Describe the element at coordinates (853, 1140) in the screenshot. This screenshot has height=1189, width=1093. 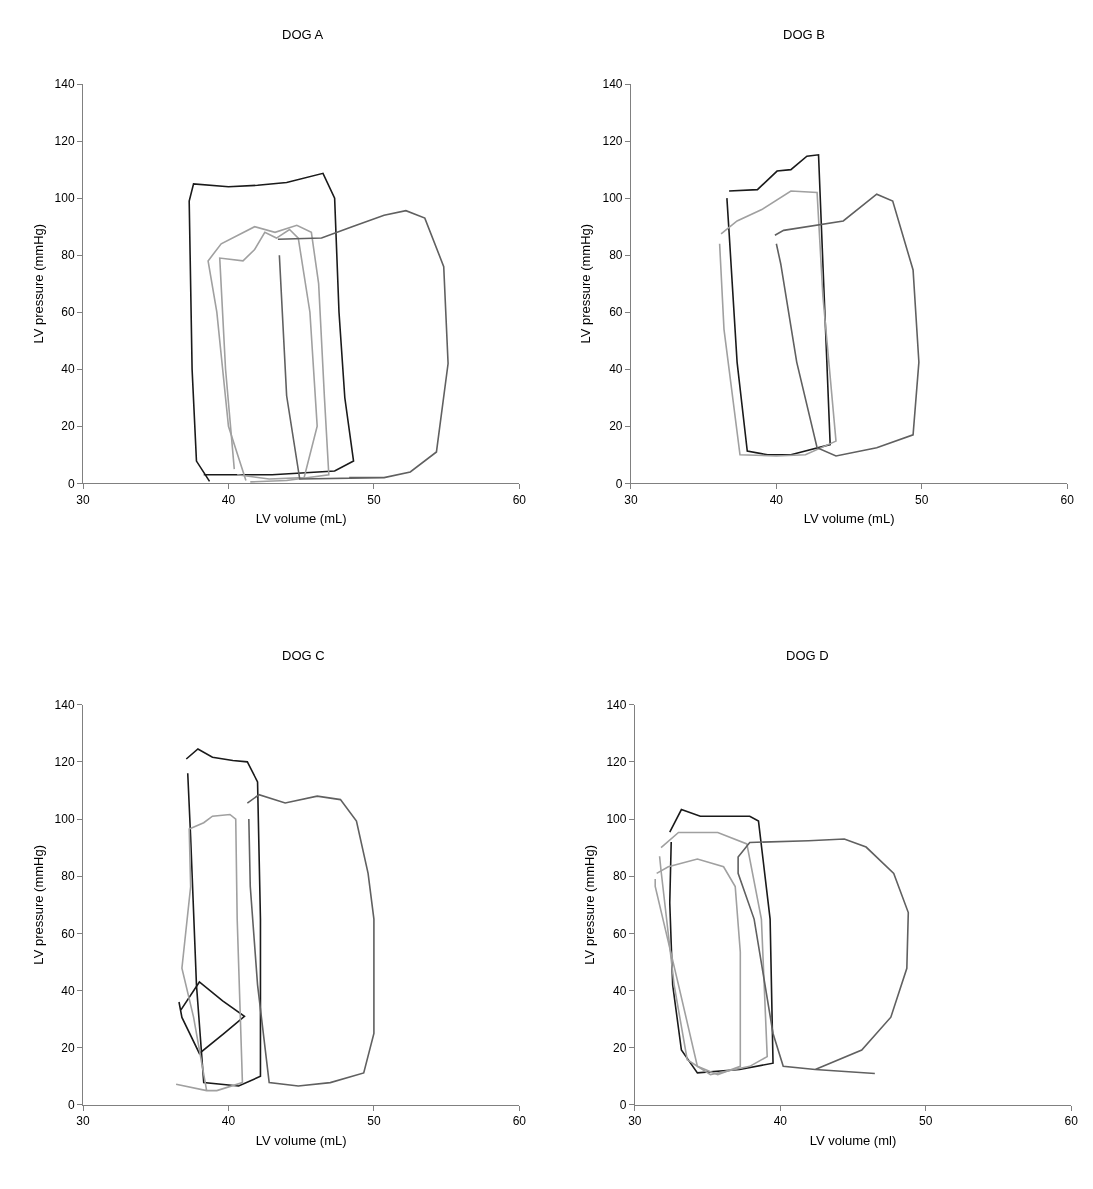
I see `x-axis-title: LV volume (ml)` at that location.